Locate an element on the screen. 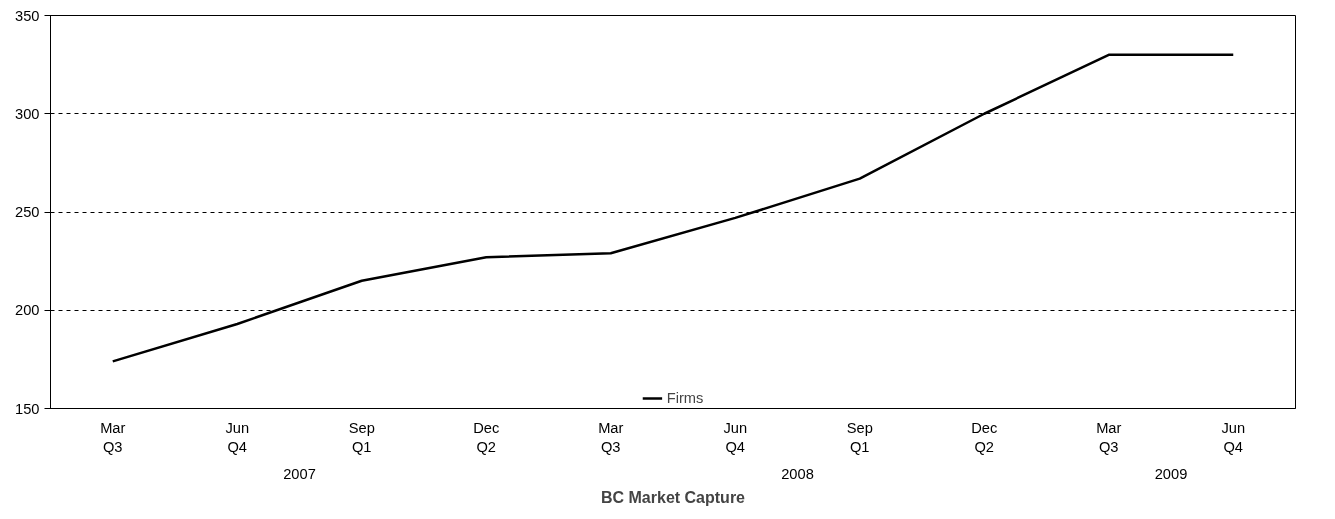 The height and width of the screenshot is (519, 1335). text: 2008 is located at coordinates (797, 473).